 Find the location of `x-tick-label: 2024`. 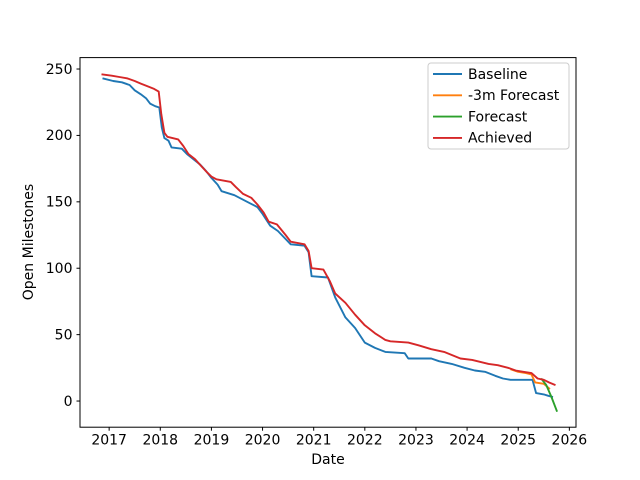

x-tick-label: 2024 is located at coordinates (467, 441).